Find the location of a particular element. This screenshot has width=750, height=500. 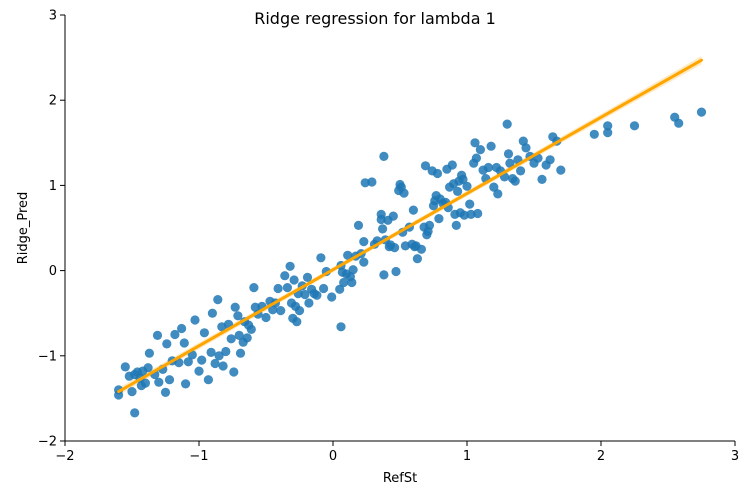

x-tick-label: −1 is located at coordinates (198, 456).